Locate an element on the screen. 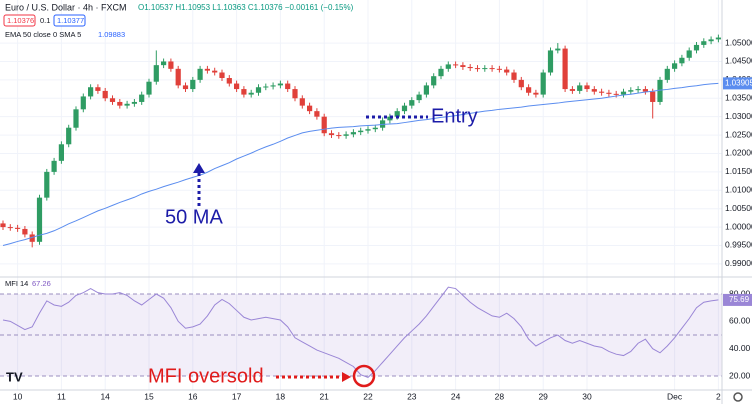 This screenshot has height=404, width=752. y-tick-label: 80.00 is located at coordinates (740, 293).